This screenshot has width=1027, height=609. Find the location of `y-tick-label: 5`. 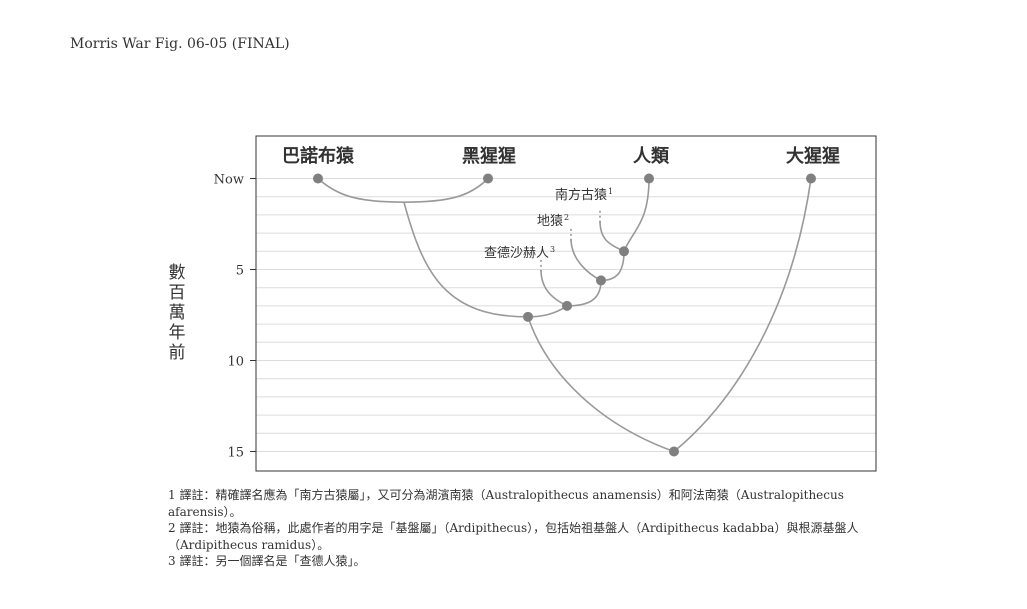

y-tick-label: 5 is located at coordinates (240, 271).